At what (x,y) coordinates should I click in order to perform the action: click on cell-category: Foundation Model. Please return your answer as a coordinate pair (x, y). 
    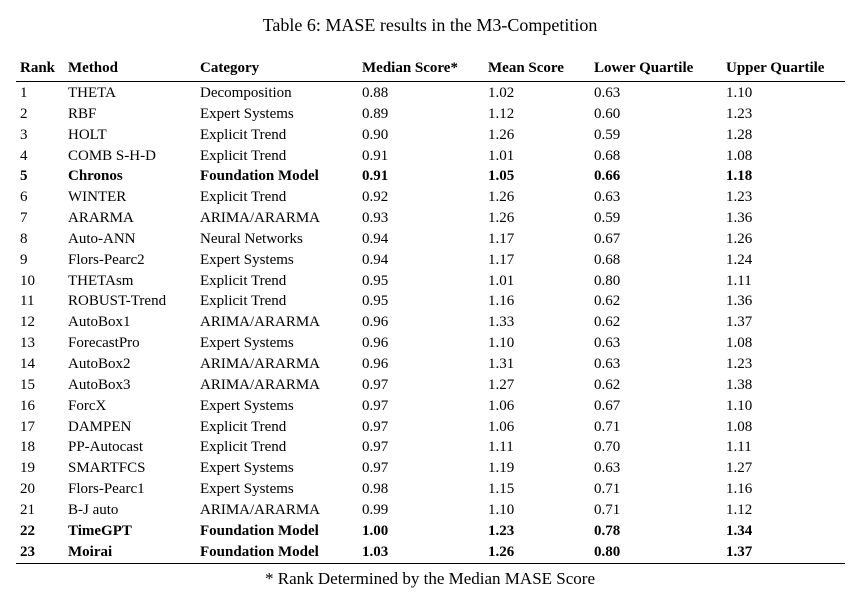
    Looking at the image, I should click on (259, 530).